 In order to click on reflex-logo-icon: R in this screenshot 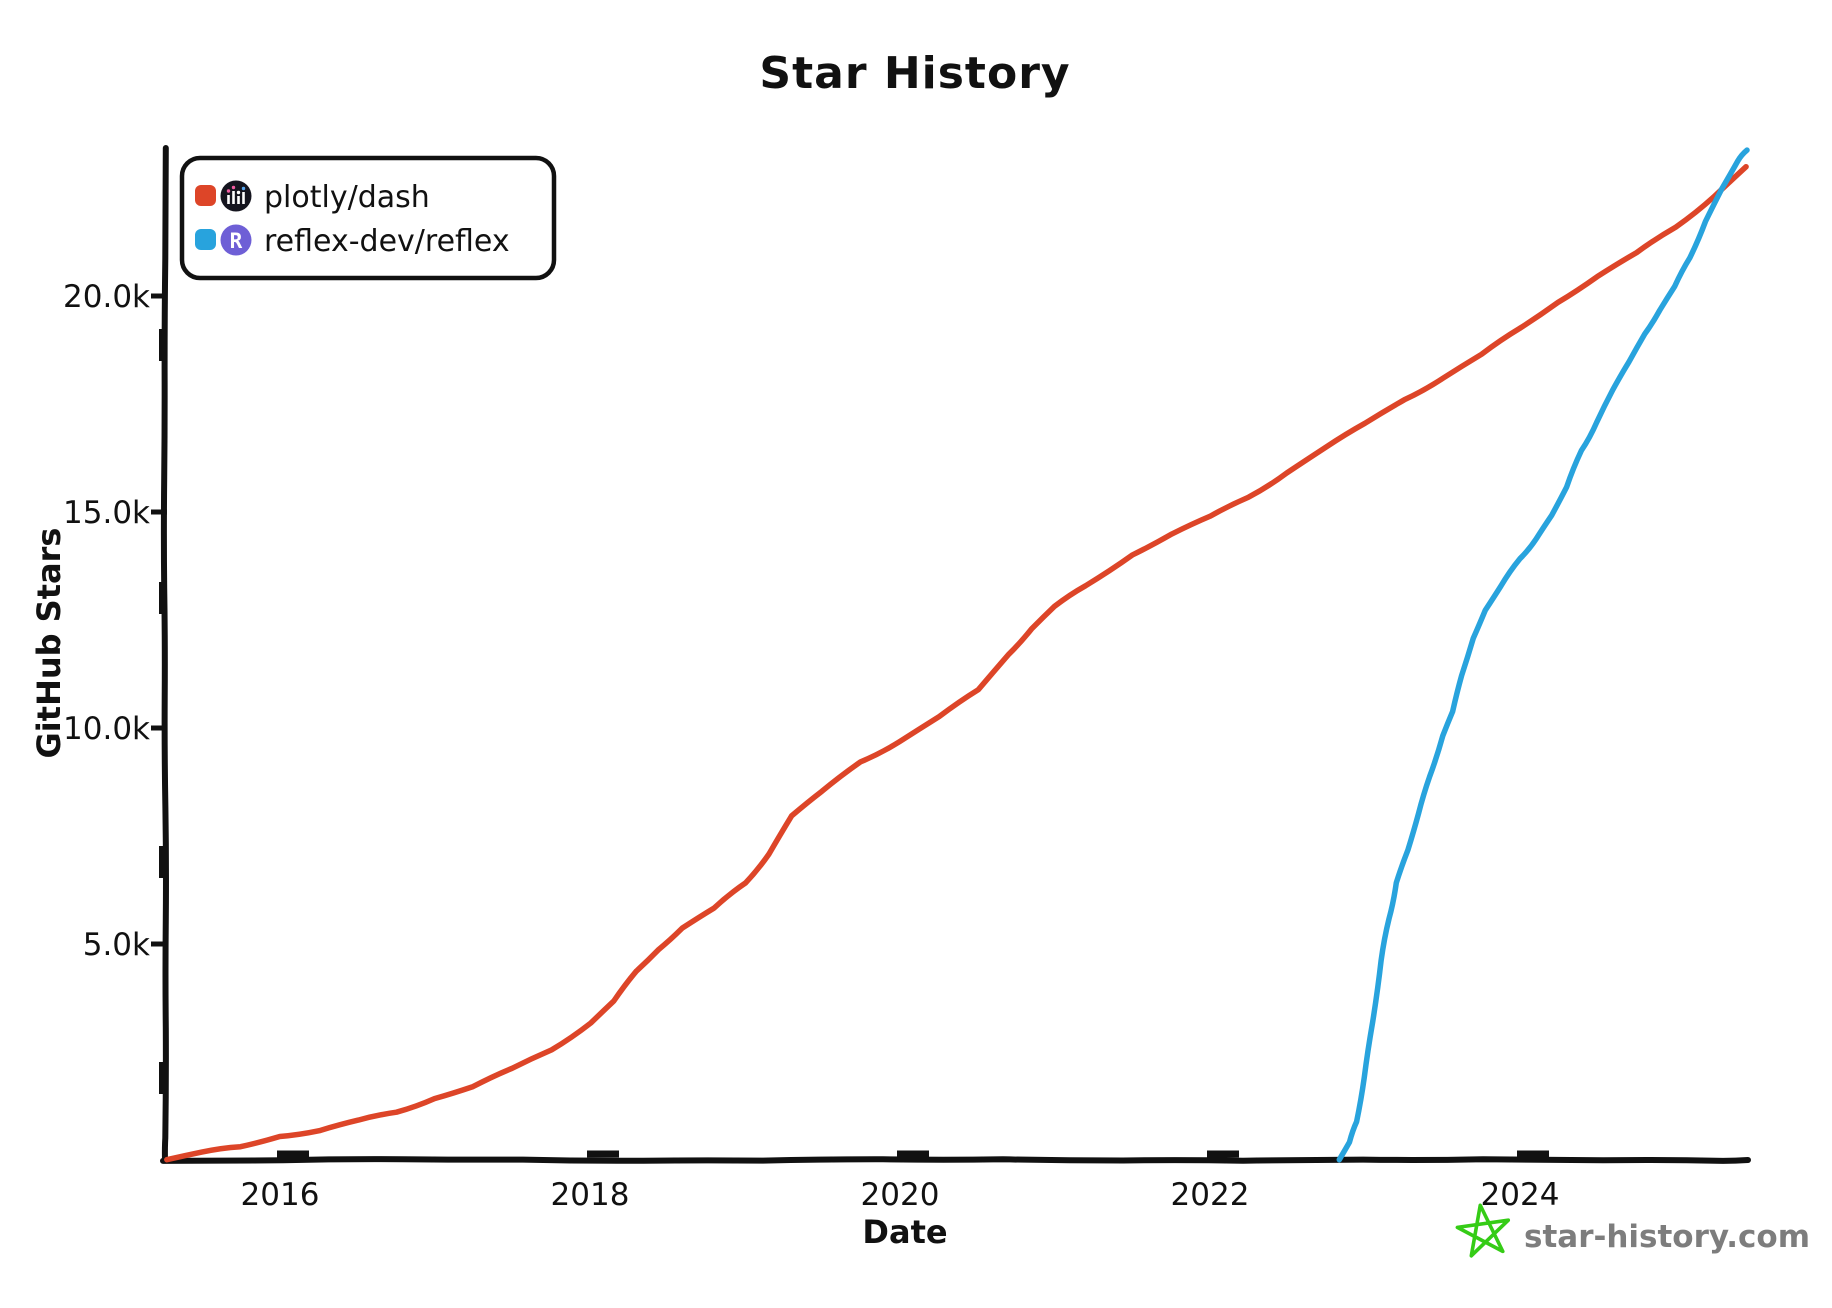, I will do `click(236, 240)`.